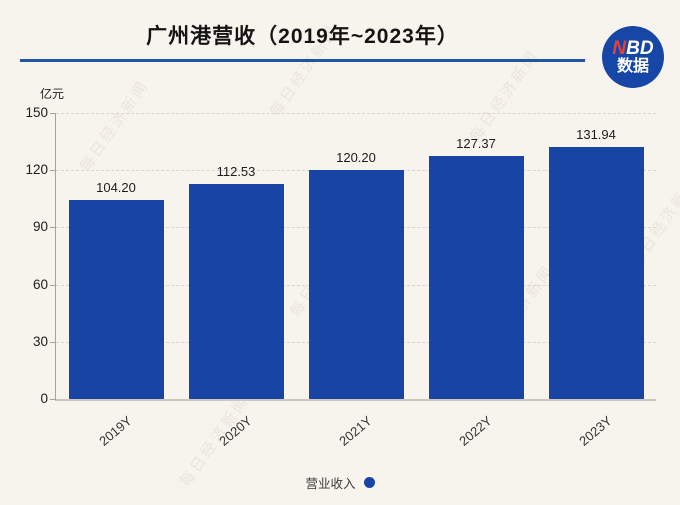  Describe the element at coordinates (595, 431) in the screenshot. I see `x-tick-label-2023Y: 2023Y` at that location.